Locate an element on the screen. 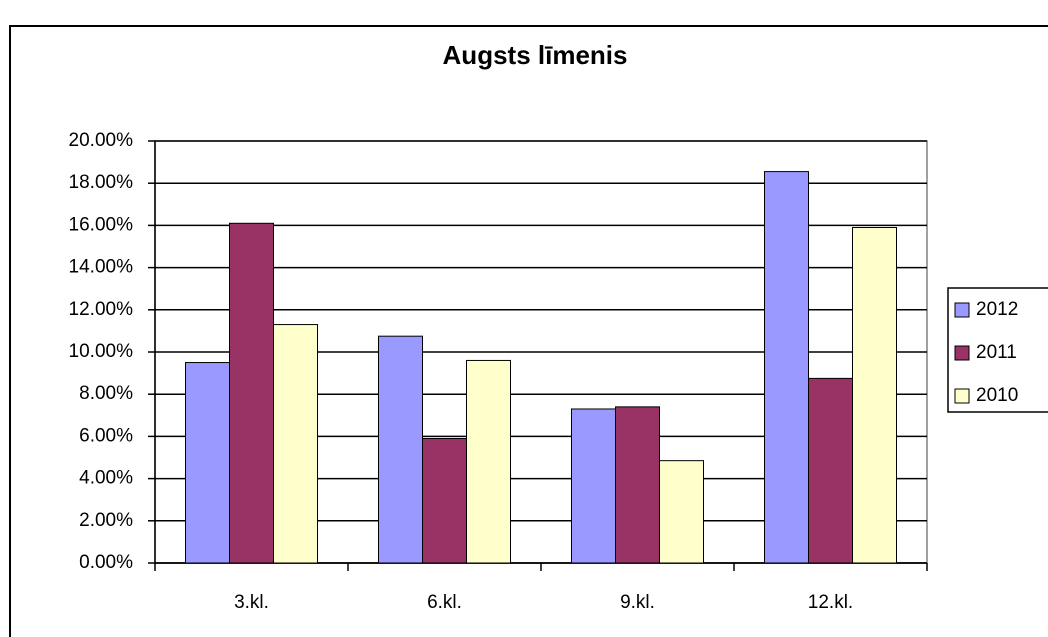 The height and width of the screenshot is (637, 1048). y-tick-label: 6.00% is located at coordinates (106, 435).